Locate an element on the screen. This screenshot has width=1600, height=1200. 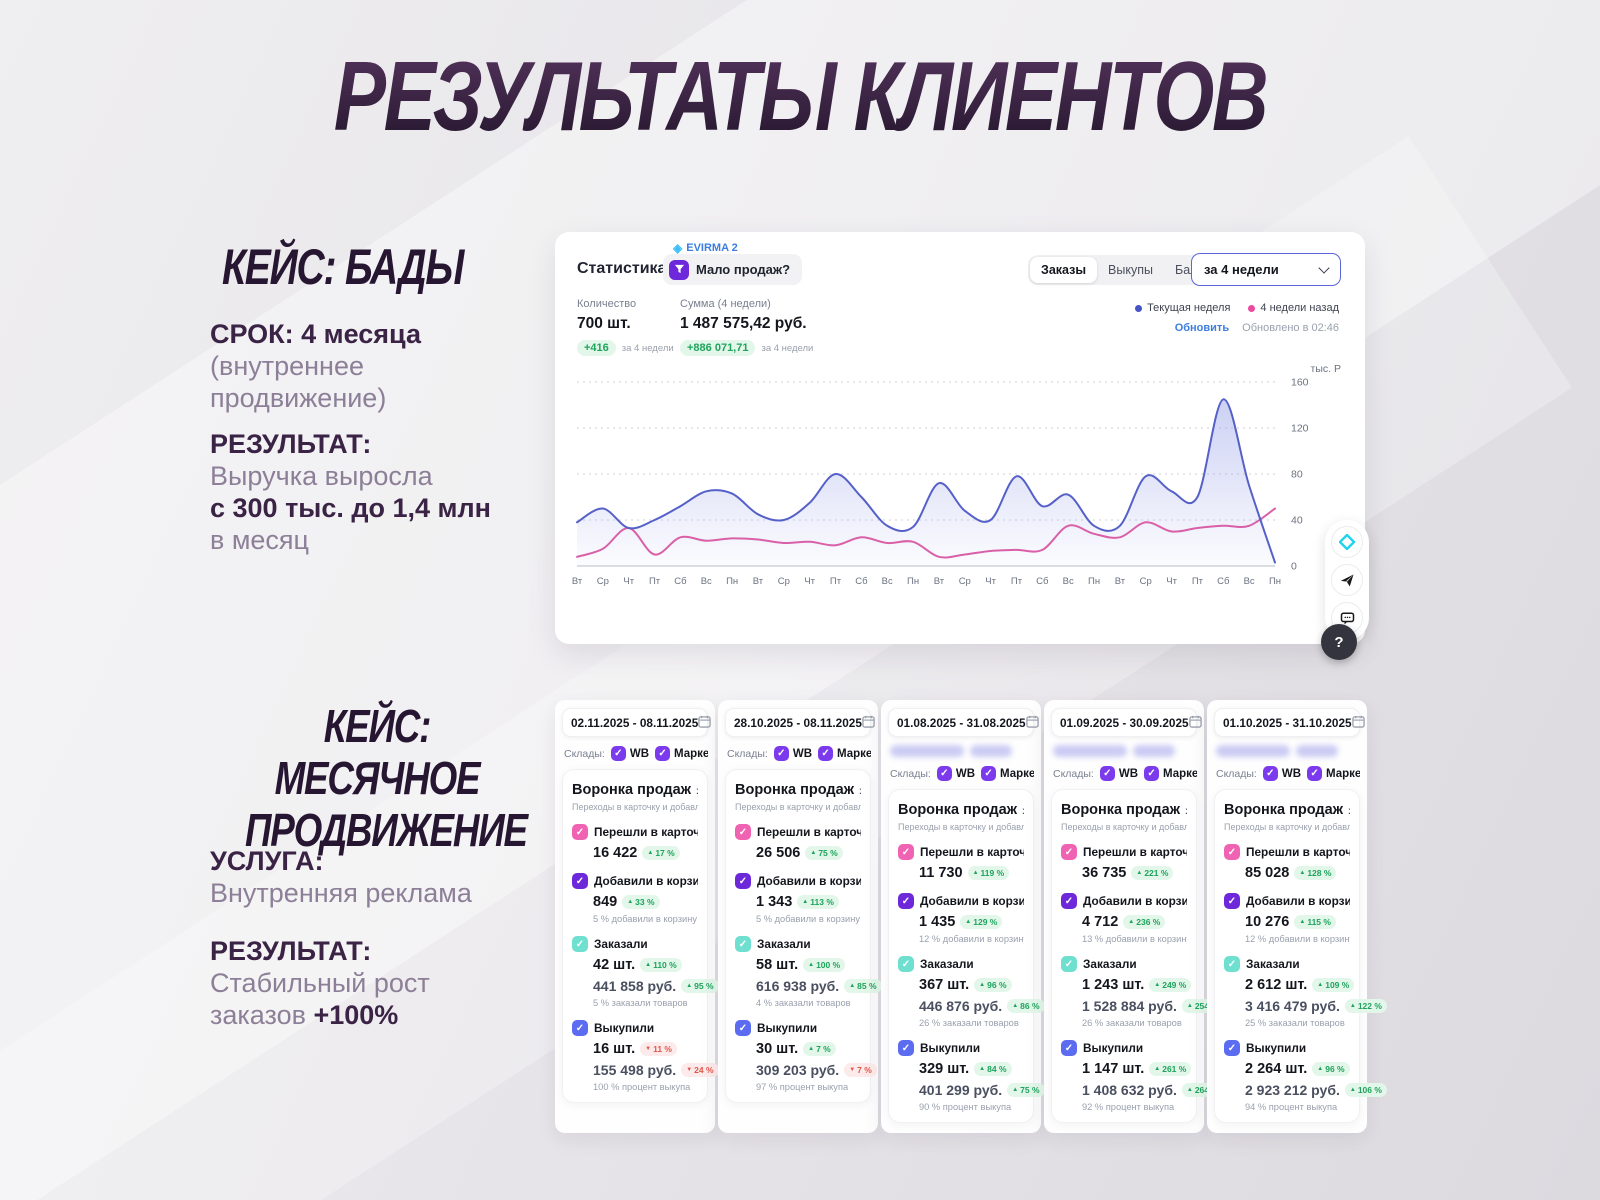
date-range-picker: 01.10.2025 - 31.10.2025 is located at coordinates (1289, 722).